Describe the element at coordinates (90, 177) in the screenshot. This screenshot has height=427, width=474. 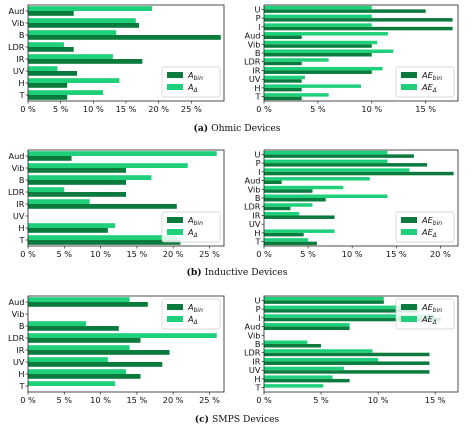
I see `bar-A_Δ-B` at that location.